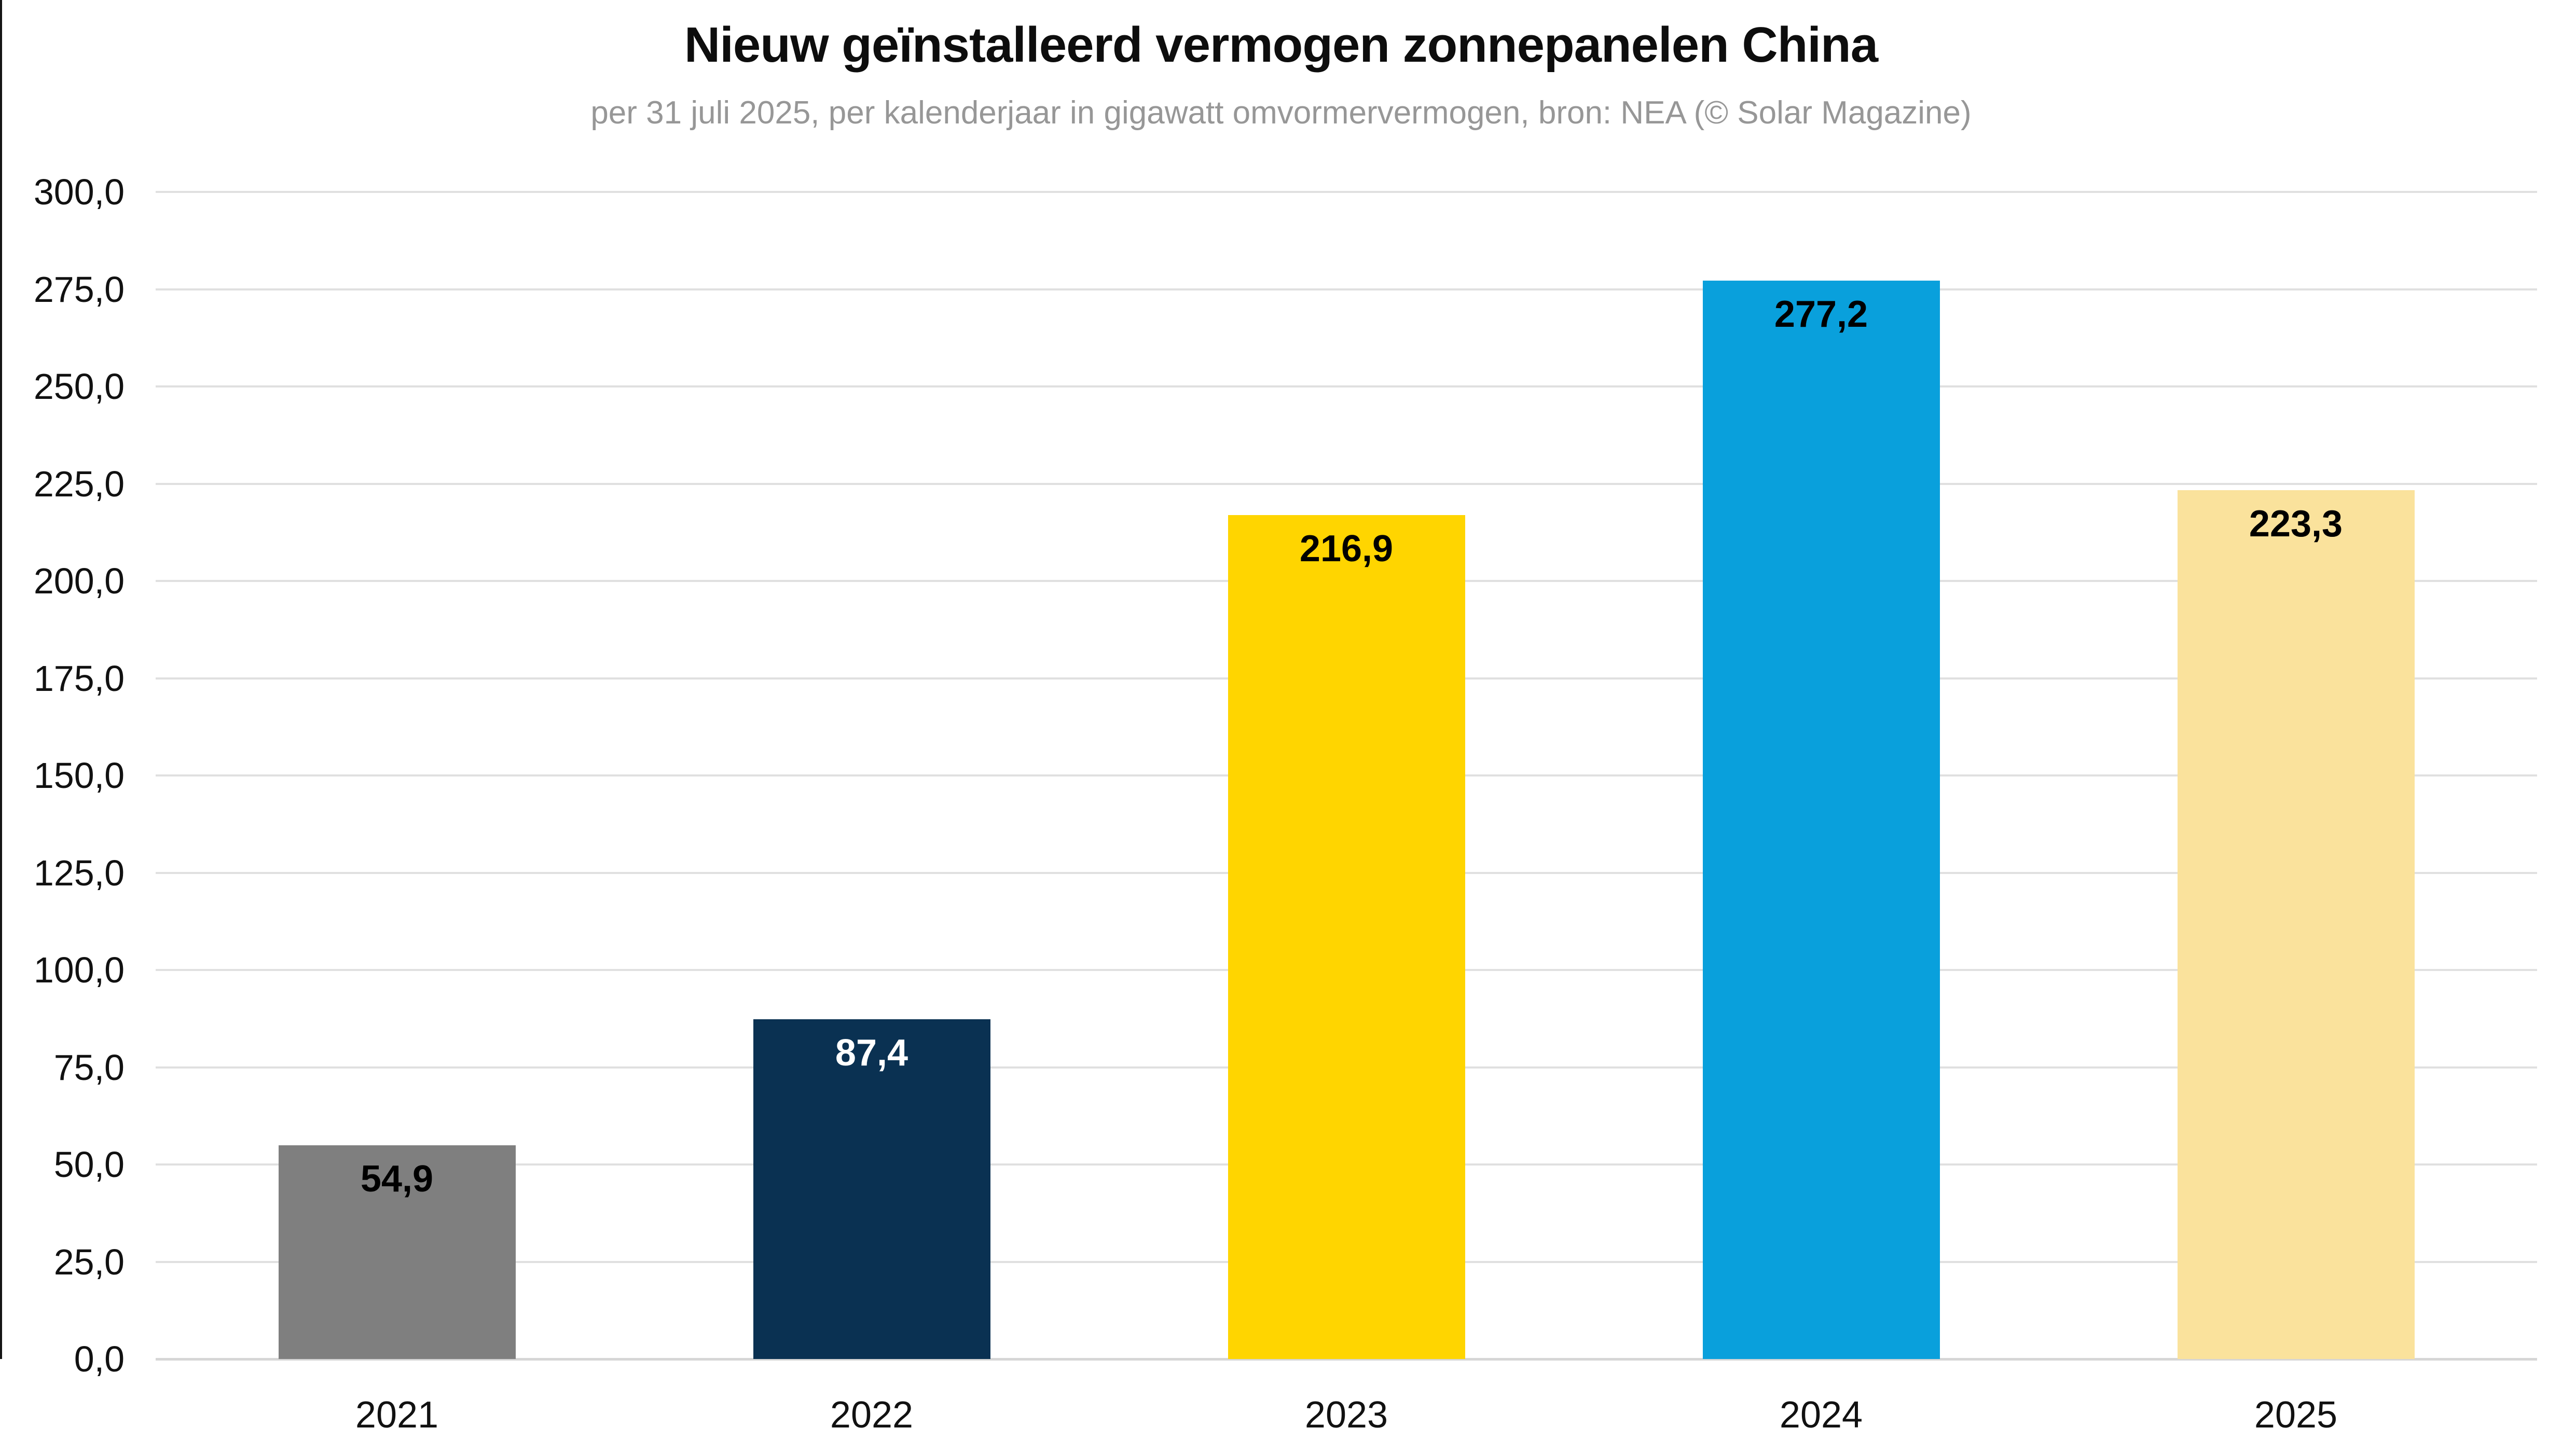 This screenshot has height=1456, width=2562. Describe the element at coordinates (79, 289) in the screenshot. I see `y-tick-label-275,0: 275,0` at that location.